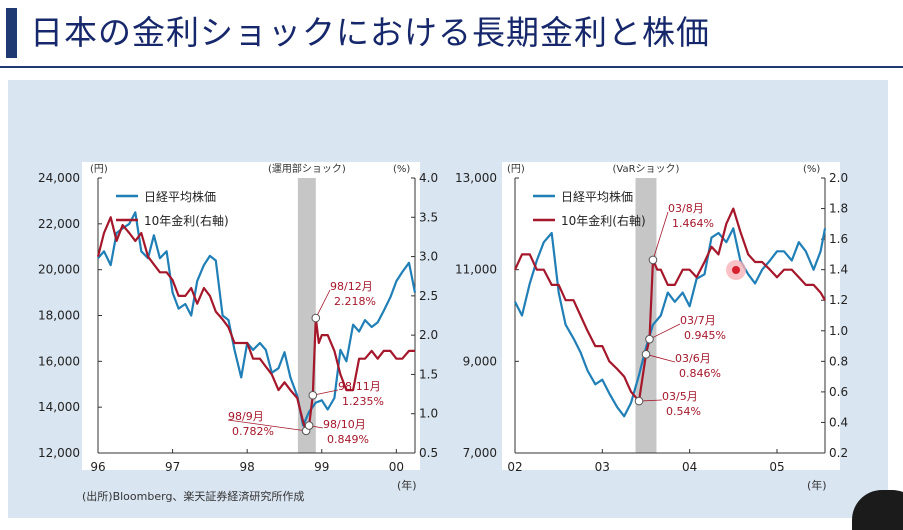 The height and width of the screenshot is (530, 903). I want to click on chart-1-left-tick-label: 7,000, so click(480, 453).